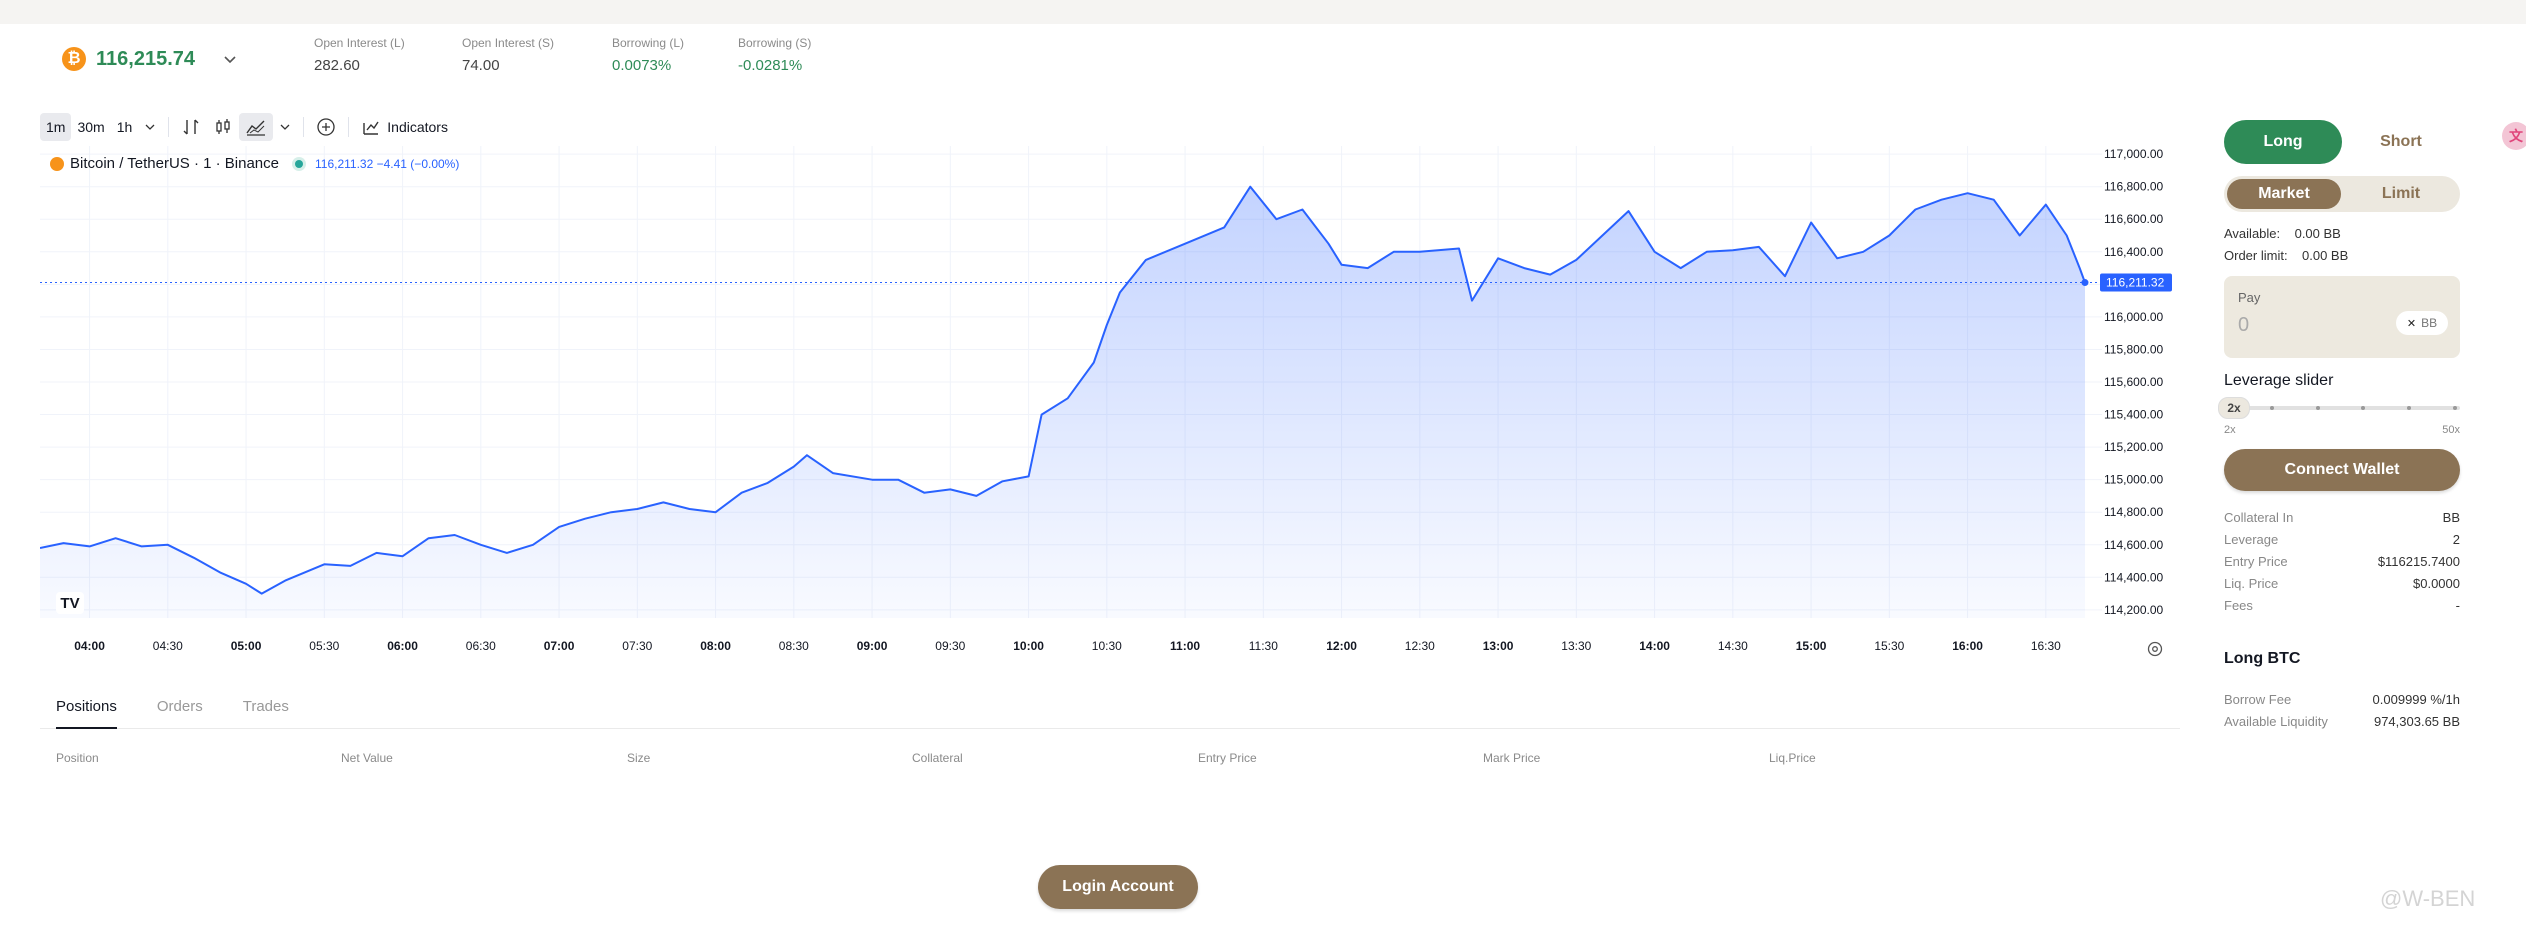  I want to click on leverage-slider: 2x, so click(2339, 408).